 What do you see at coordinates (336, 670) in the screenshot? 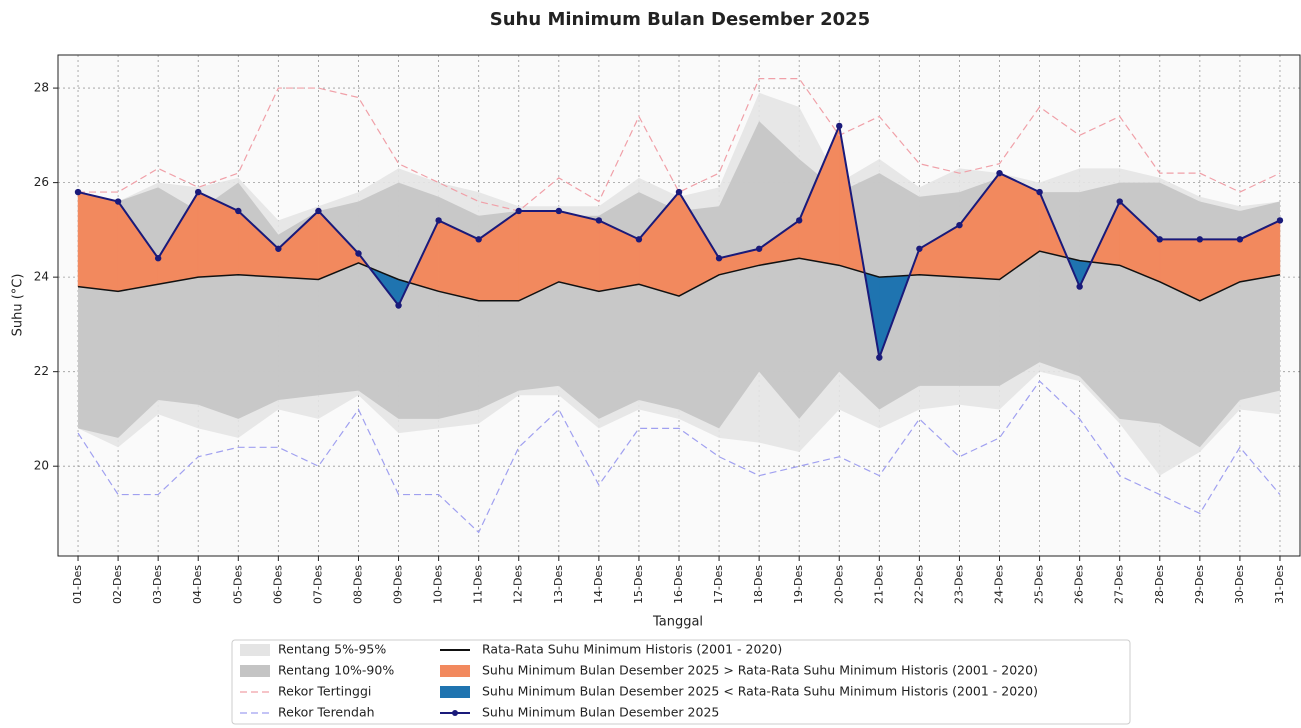
I see `legend-label: Rentang 10%-90%` at bounding box center [336, 670].